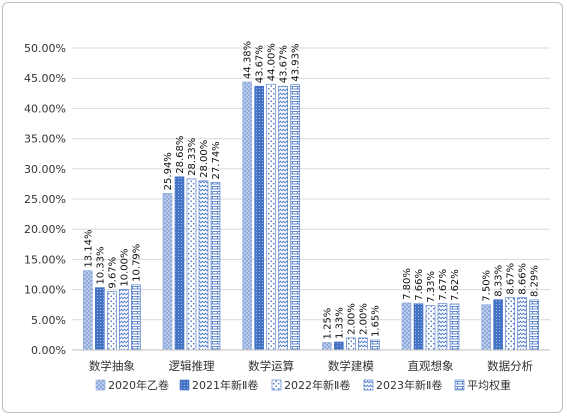 The height and width of the screenshot is (417, 567). I want to click on bar-value-label: 7.67%, so click(443, 285).